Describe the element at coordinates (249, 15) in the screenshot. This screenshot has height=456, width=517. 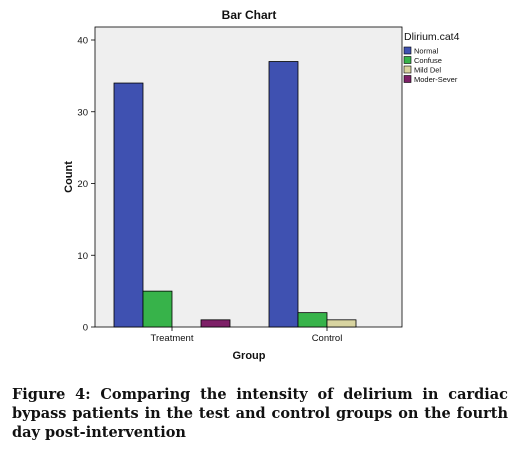
I see `chart-title: Bar Chart` at that location.